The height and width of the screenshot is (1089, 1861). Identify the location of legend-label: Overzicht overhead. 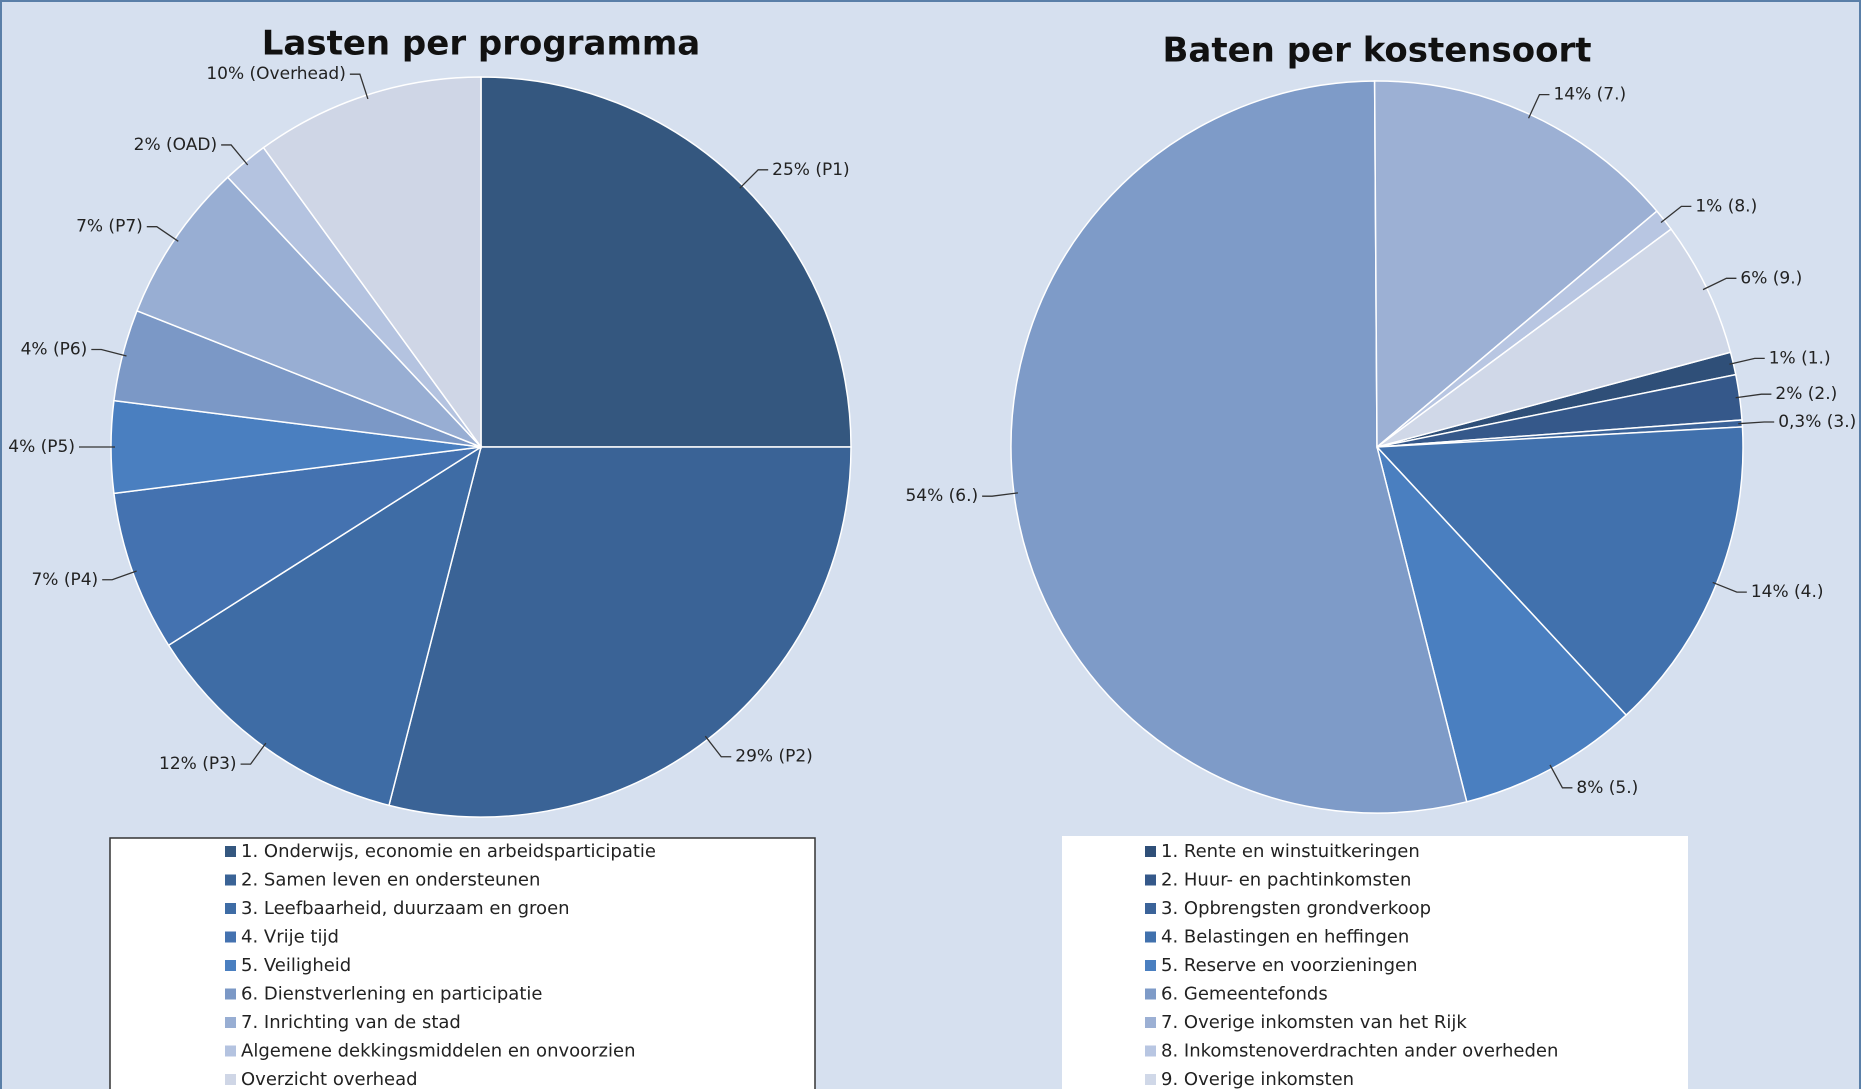
(329, 1079).